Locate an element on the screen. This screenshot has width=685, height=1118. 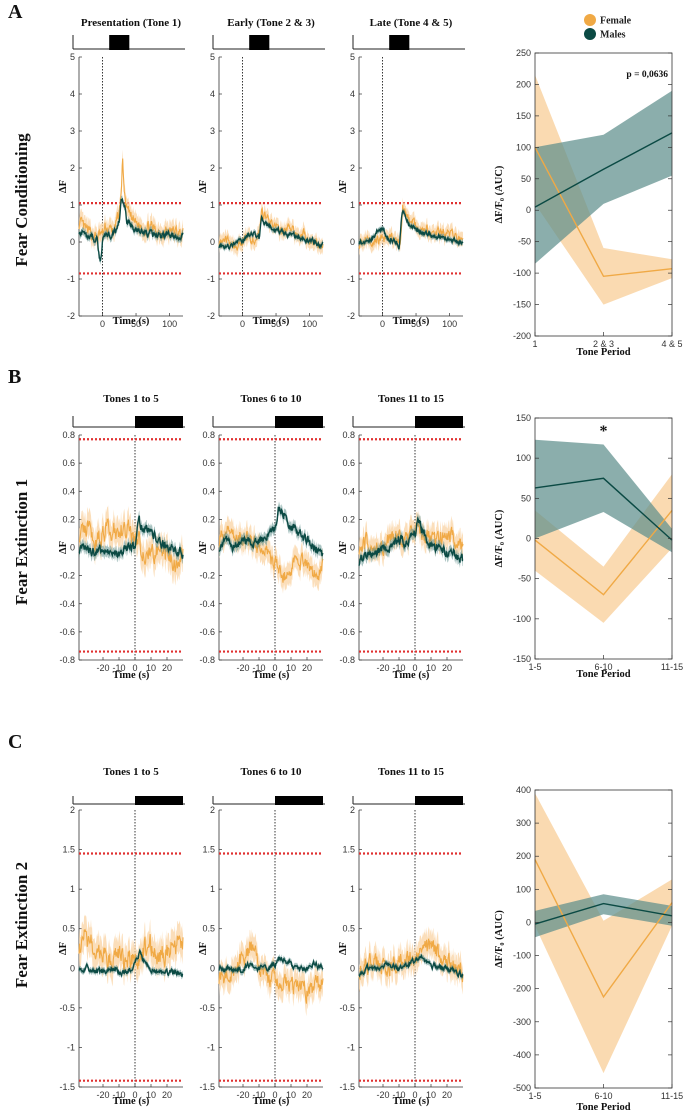
trace-title: Tones 11 to 15 is located at coordinates (411, 399).